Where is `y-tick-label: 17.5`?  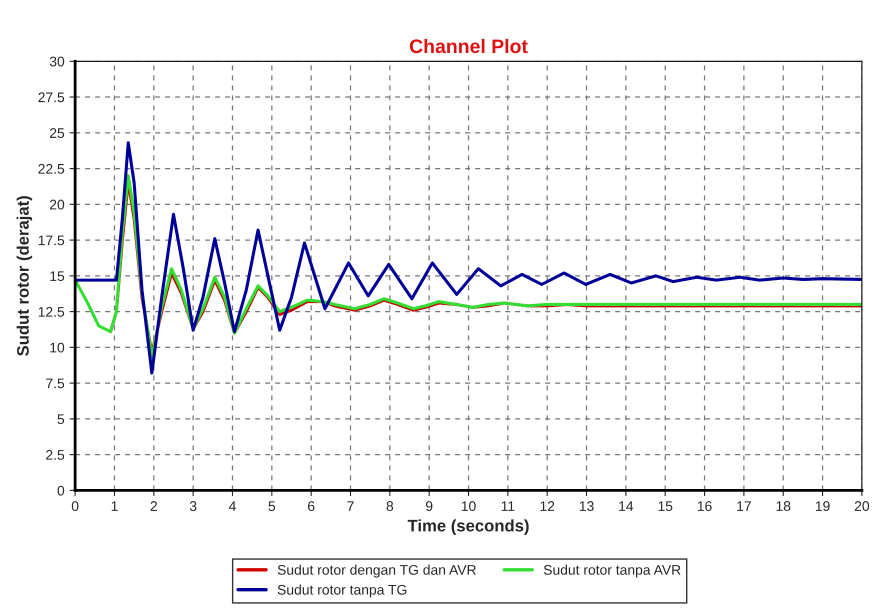 y-tick-label: 17.5 is located at coordinates (51, 241).